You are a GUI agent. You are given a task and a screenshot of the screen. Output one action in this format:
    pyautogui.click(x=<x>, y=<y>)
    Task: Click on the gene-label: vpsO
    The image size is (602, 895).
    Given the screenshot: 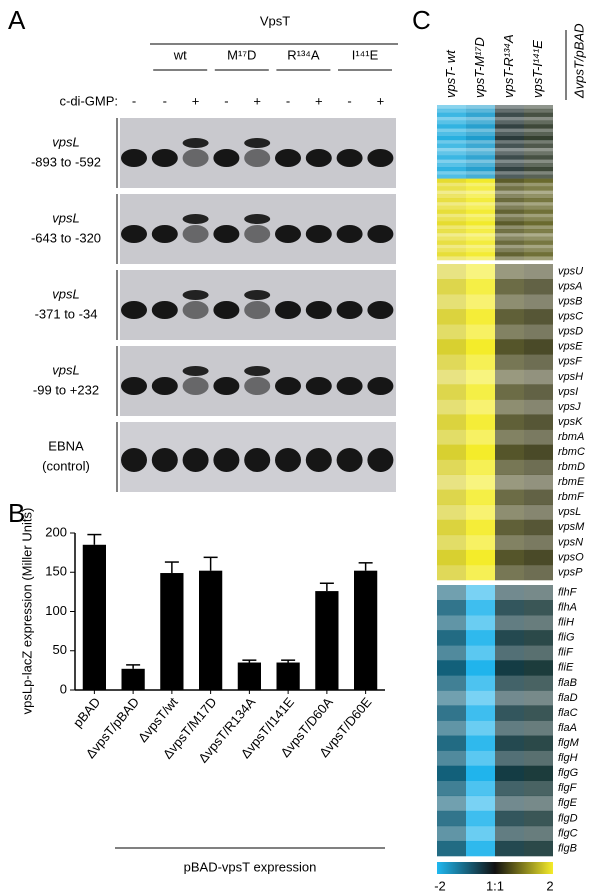 What is the action you would take?
    pyautogui.click(x=571, y=557)
    